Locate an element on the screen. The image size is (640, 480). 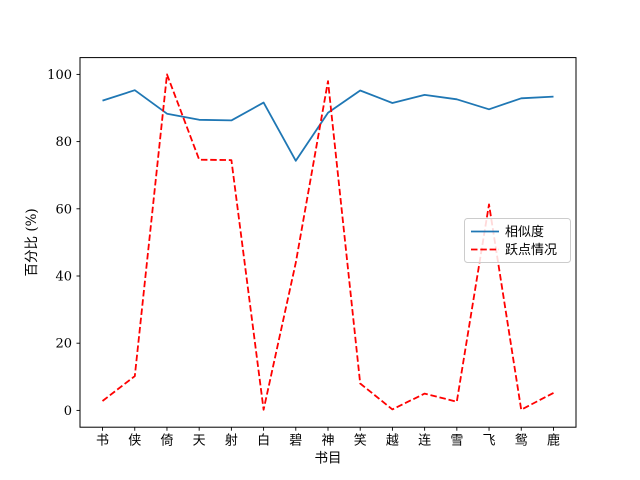
y-tick-label: 20 is located at coordinates (63, 344).